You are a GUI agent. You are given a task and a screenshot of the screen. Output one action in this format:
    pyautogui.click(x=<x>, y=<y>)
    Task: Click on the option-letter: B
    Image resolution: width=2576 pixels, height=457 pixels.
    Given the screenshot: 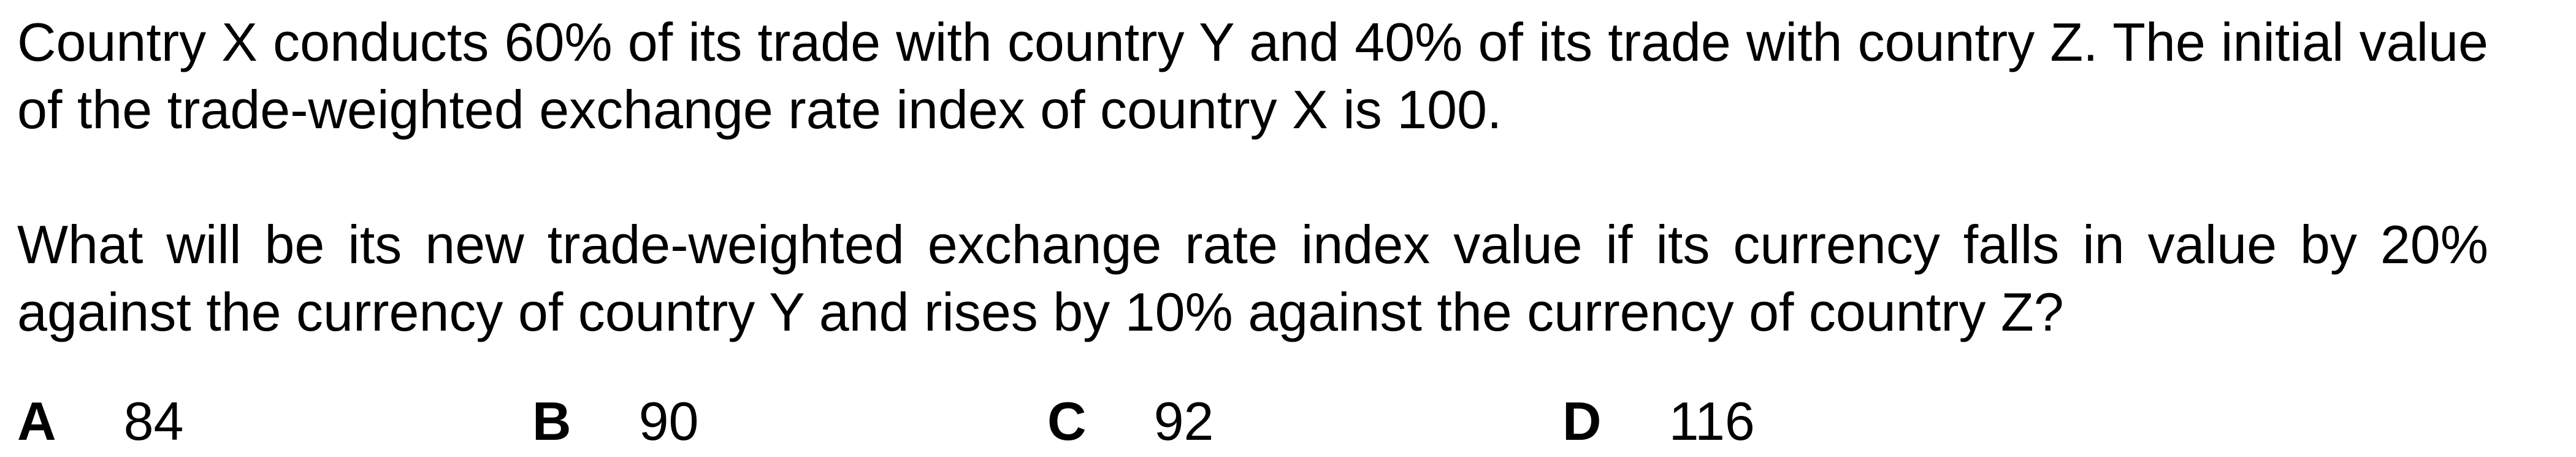 What is the action you would take?
    pyautogui.click(x=551, y=421)
    